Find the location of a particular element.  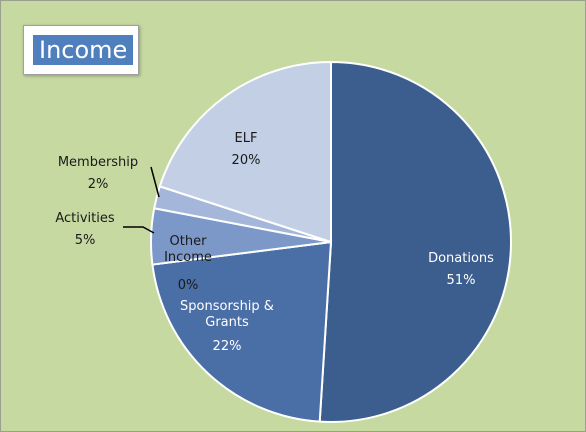

slice-value-label: 2% is located at coordinates (98, 184).